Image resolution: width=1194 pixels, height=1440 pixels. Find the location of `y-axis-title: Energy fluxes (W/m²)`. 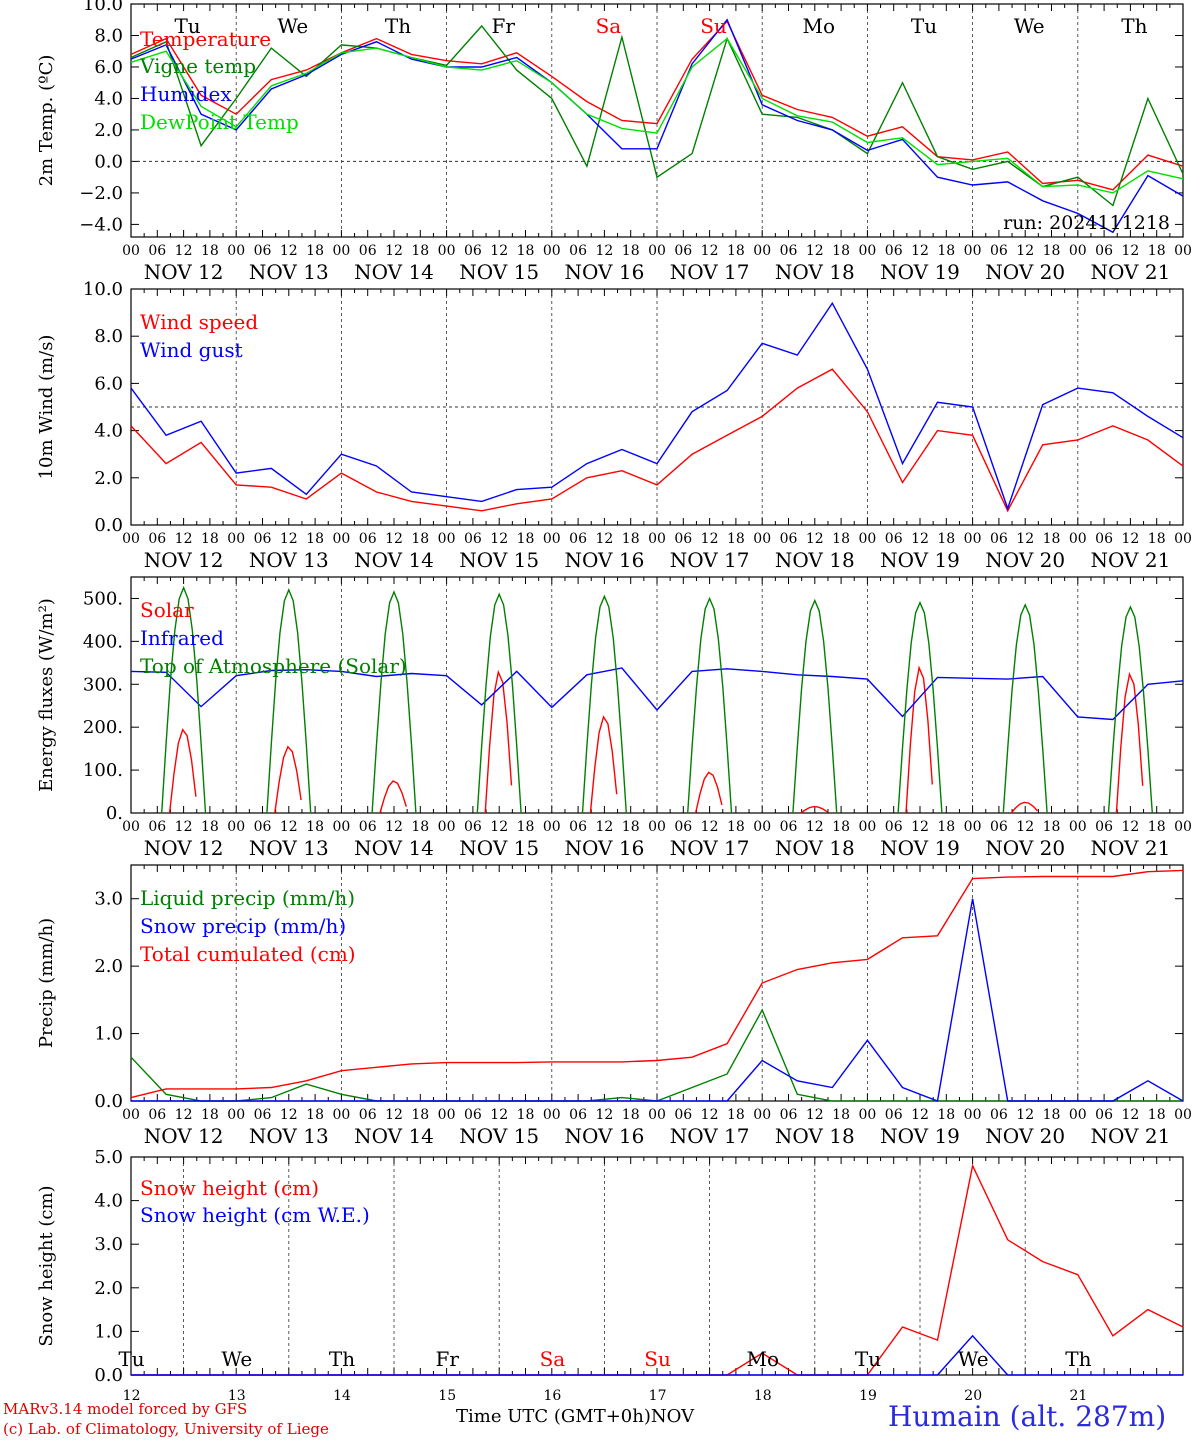

y-axis-title: Energy fluxes (W/m²) is located at coordinates (46, 695).